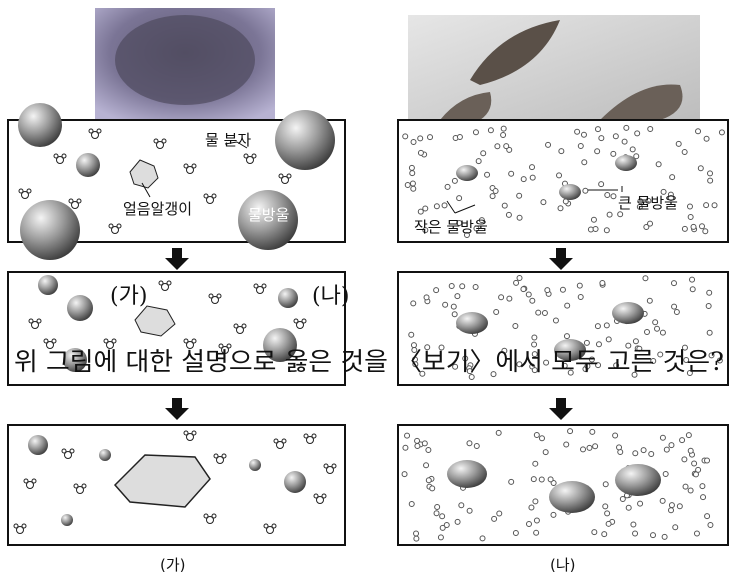  What do you see at coordinates (451, 227) in the screenshot?
I see `small-droplet-label: 작은 물방울` at bounding box center [451, 227].